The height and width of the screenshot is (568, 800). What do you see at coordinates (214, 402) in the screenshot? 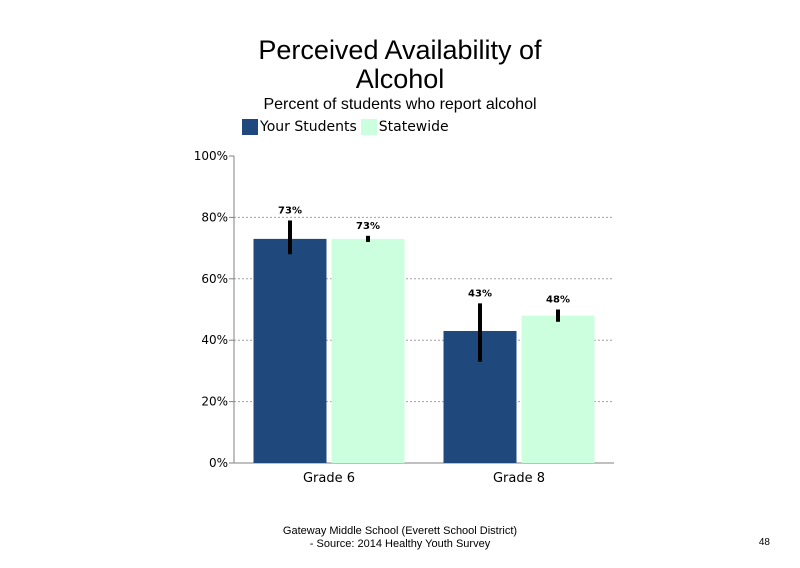
I see `y-tick-label-20: 20%` at bounding box center [214, 402].